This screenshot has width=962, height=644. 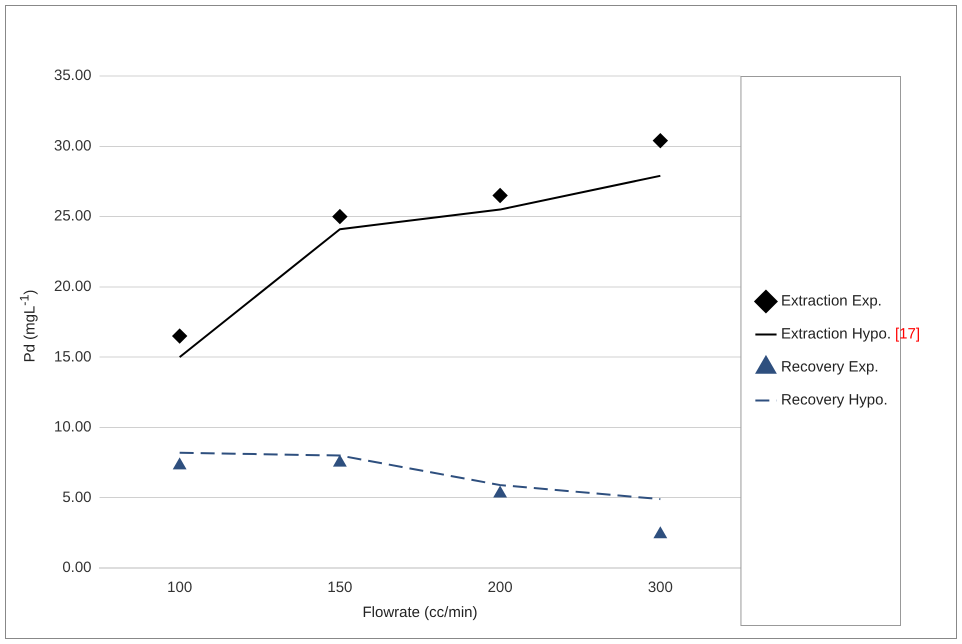 What do you see at coordinates (339, 587) in the screenshot?
I see `x-tick-label: 150` at bounding box center [339, 587].